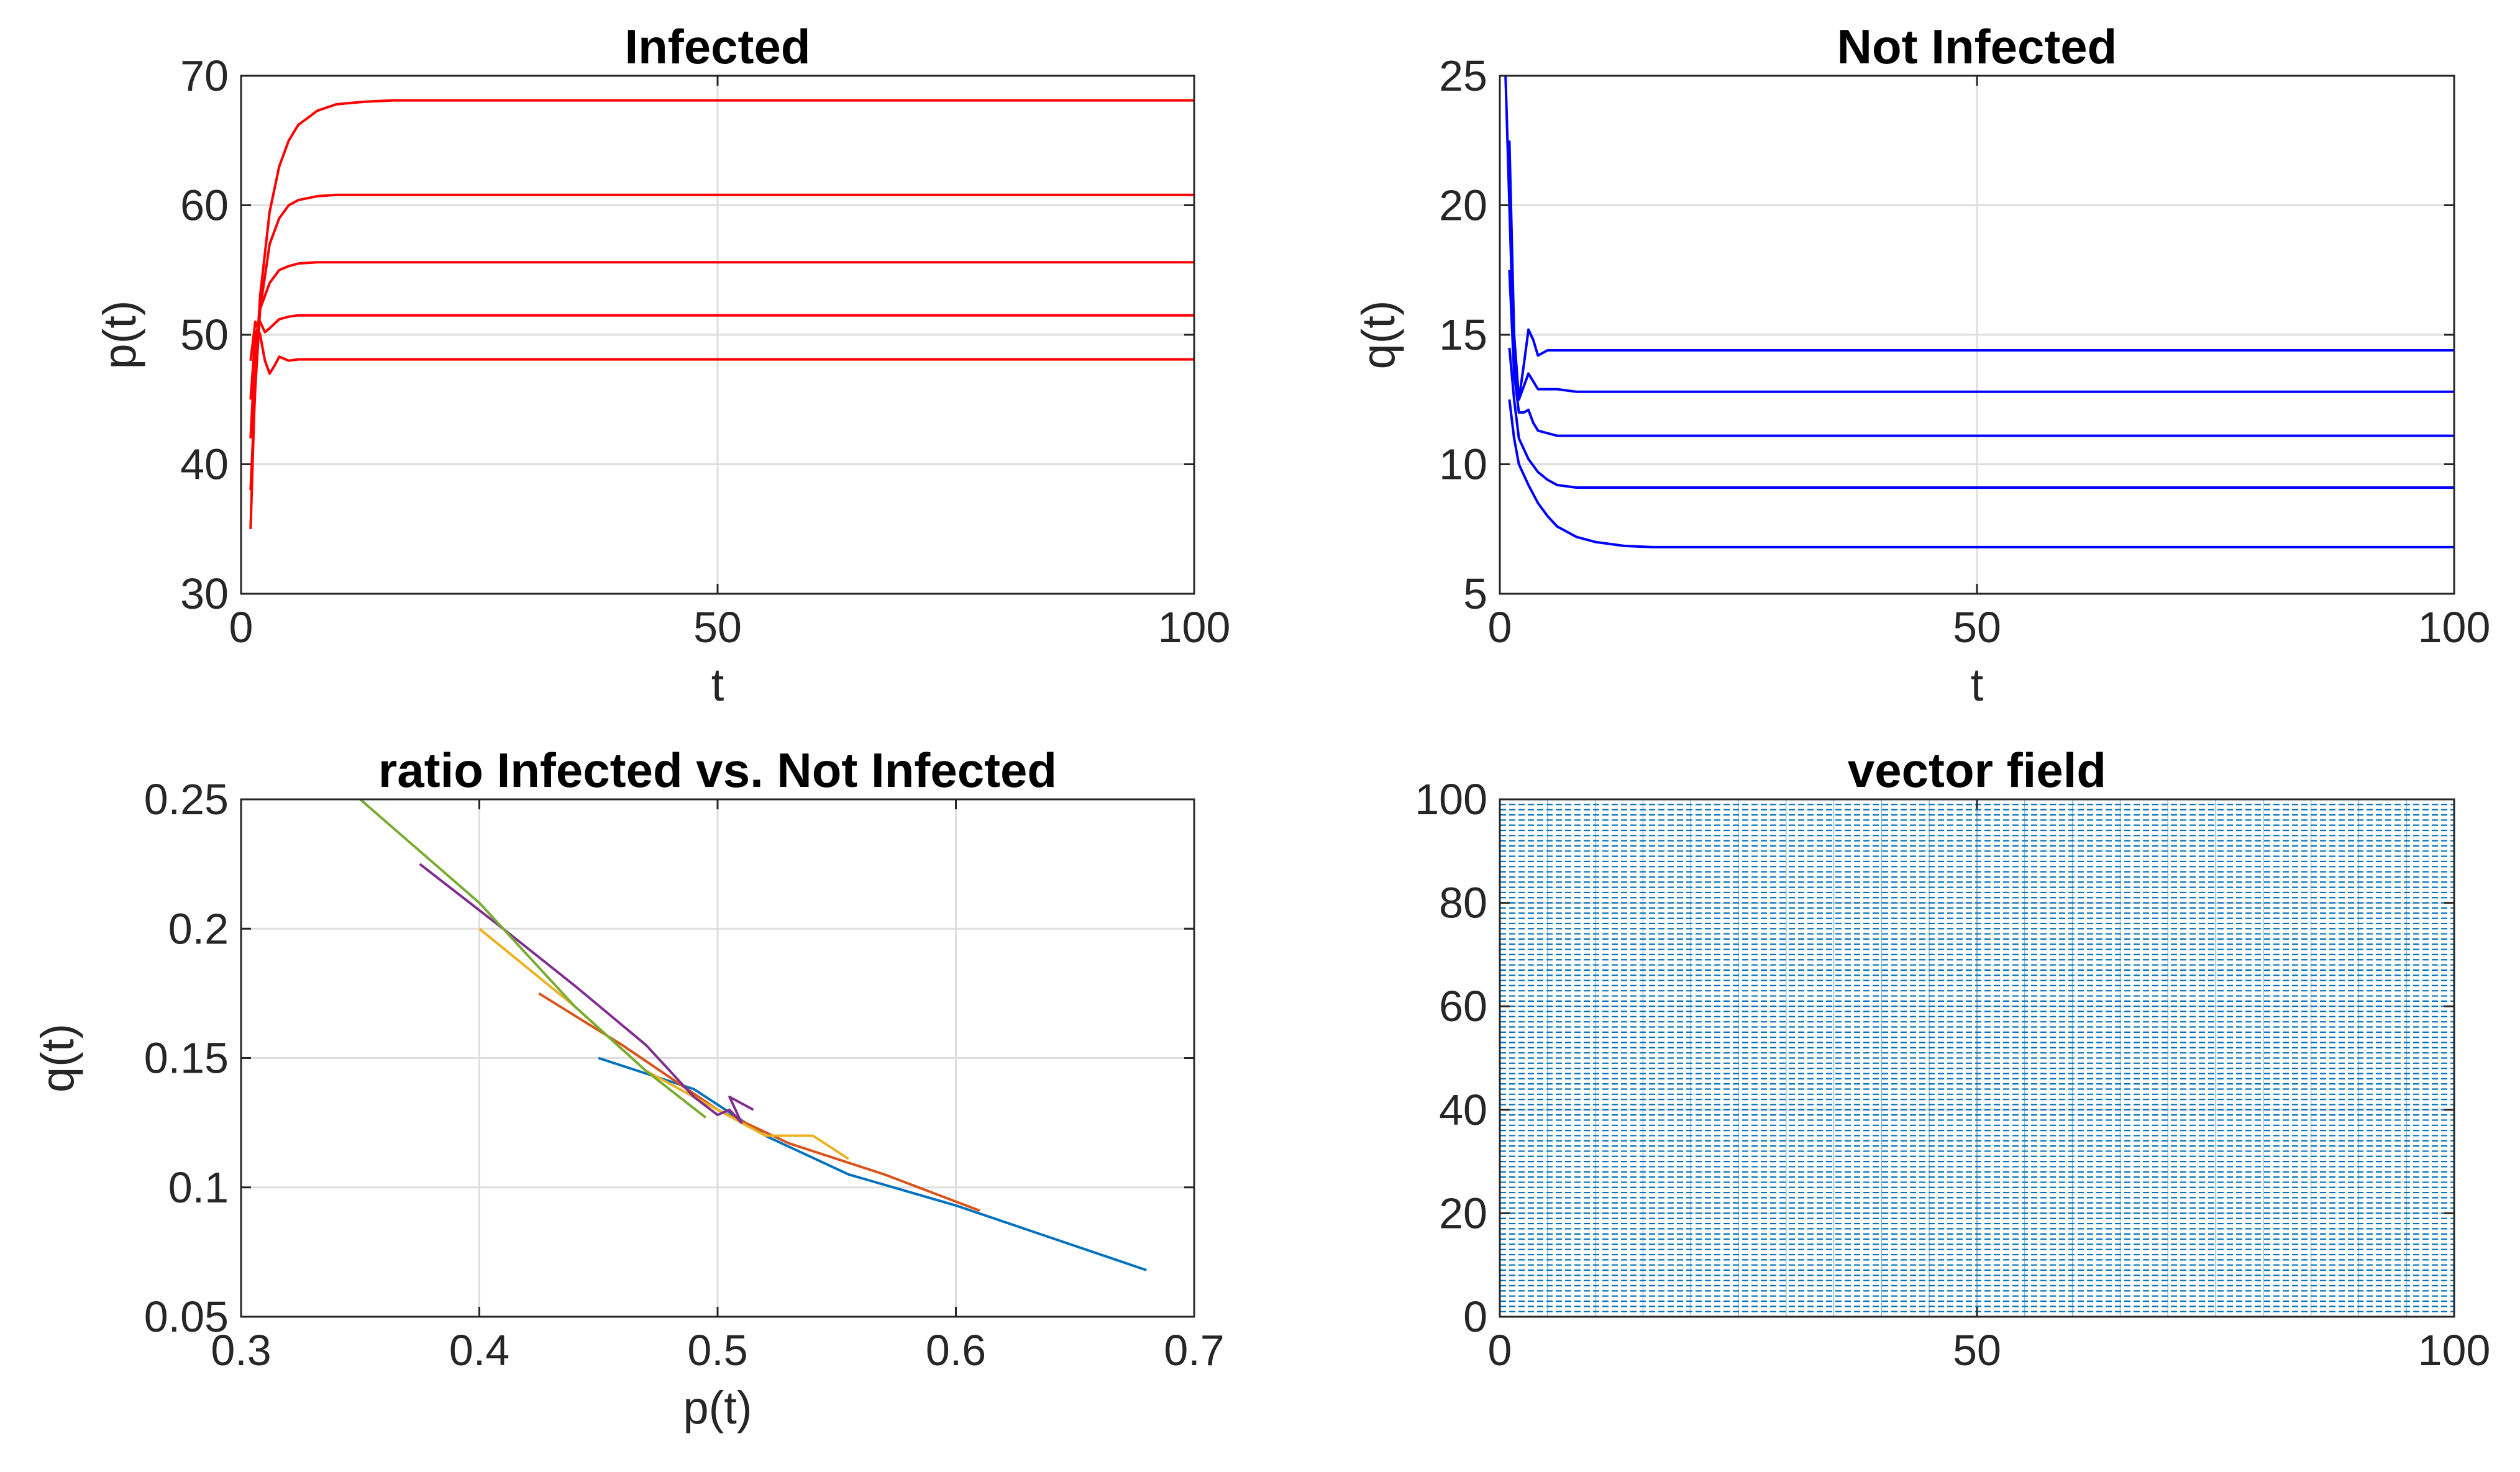  What do you see at coordinates (1451, 799) in the screenshot?
I see `y-tick-label: 100` at bounding box center [1451, 799].